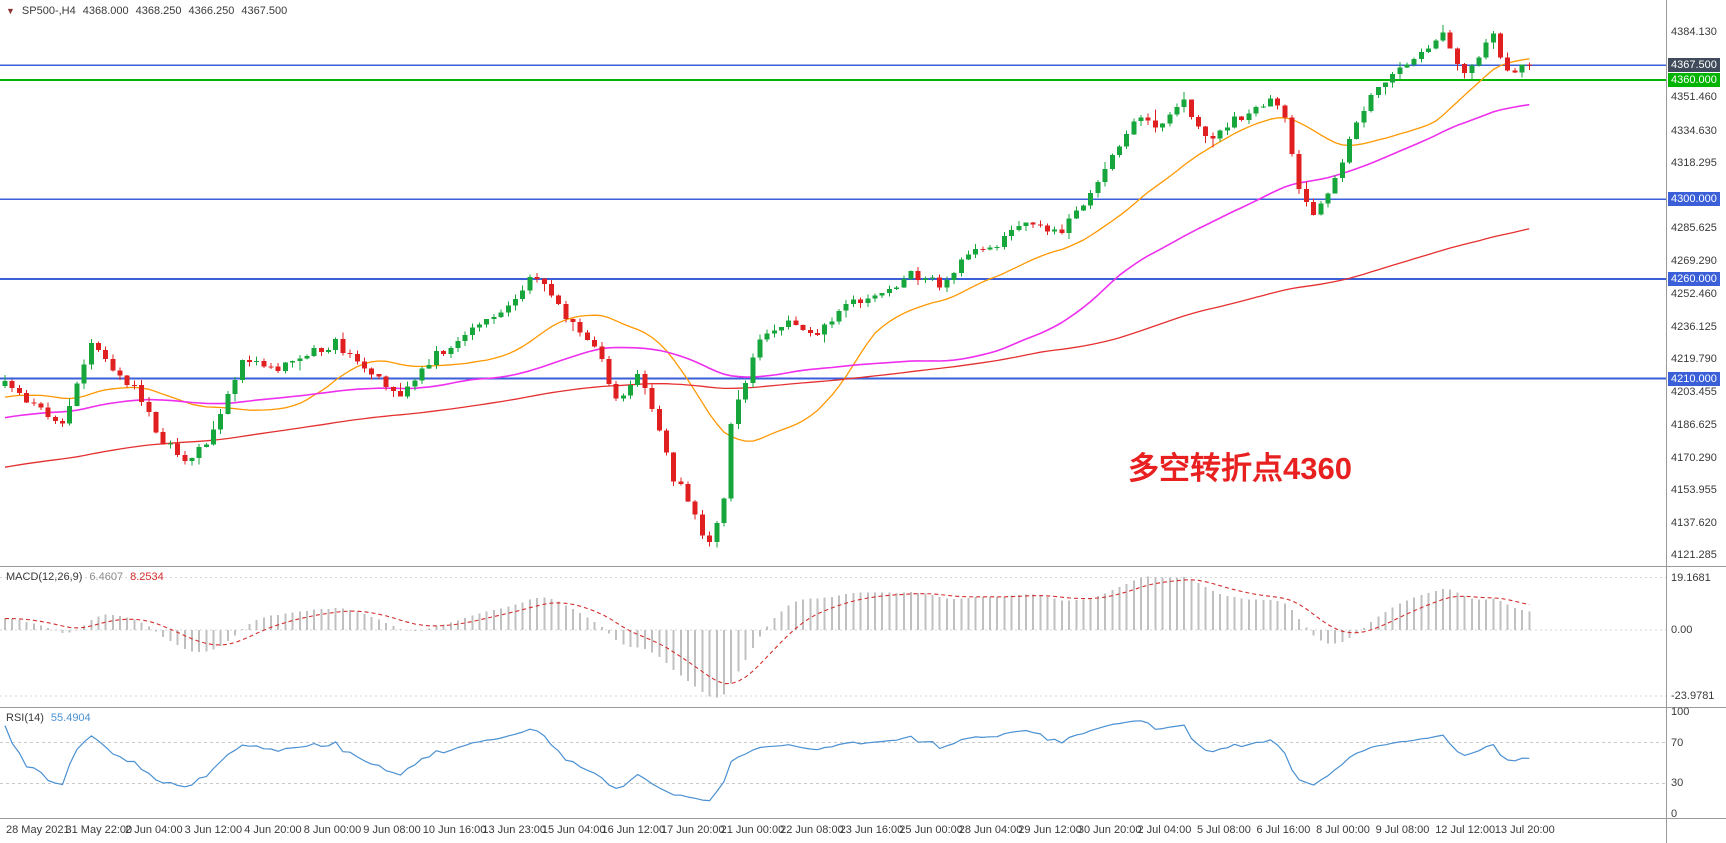 This screenshot has height=843, width=1726. I want to click on axis-border, so click(1666, 421).